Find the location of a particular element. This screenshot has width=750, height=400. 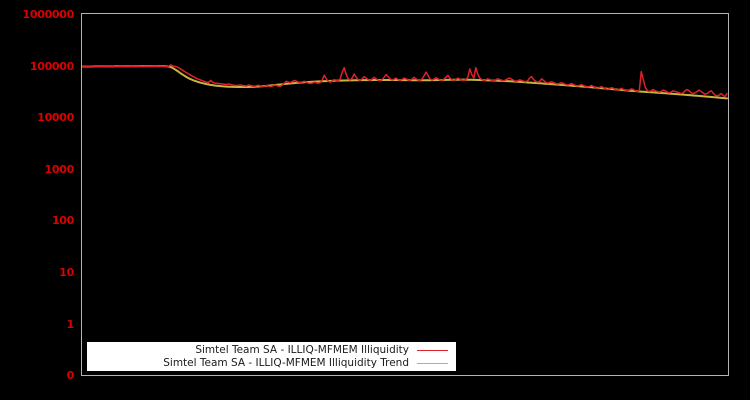

series-line-illiquidity is located at coordinates (405, 81).